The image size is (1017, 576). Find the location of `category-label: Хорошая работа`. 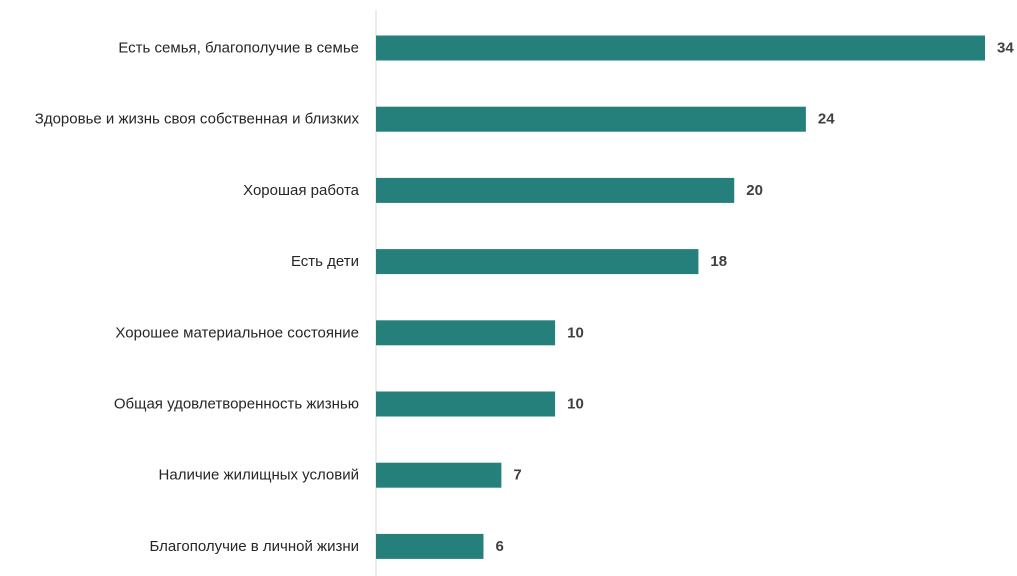

category-label: Хорошая работа is located at coordinates (301, 190).